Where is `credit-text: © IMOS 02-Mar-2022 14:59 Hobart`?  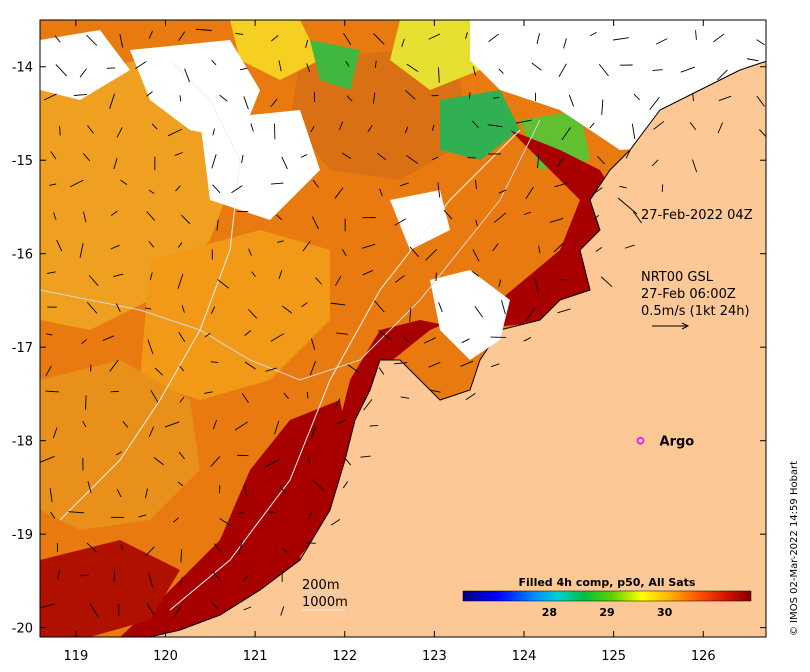 credit-text: © IMOS 02-Mar-2022 14:59 Hobart is located at coordinates (794, 548).